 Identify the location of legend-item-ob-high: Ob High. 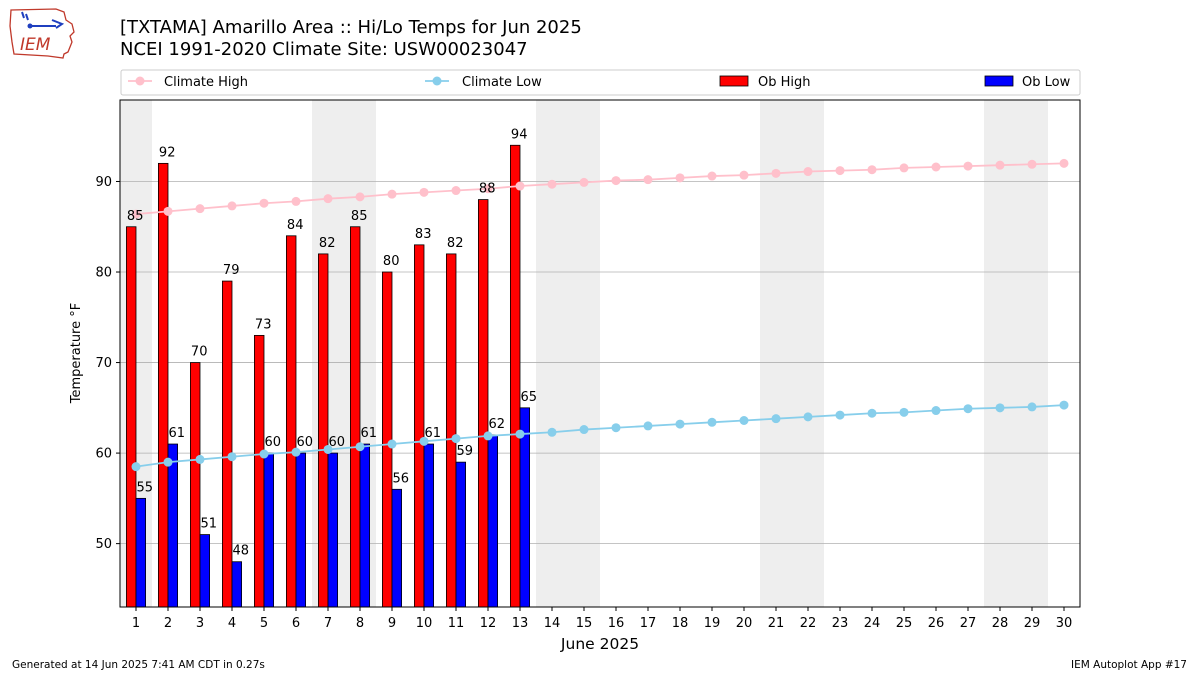
(765, 82).